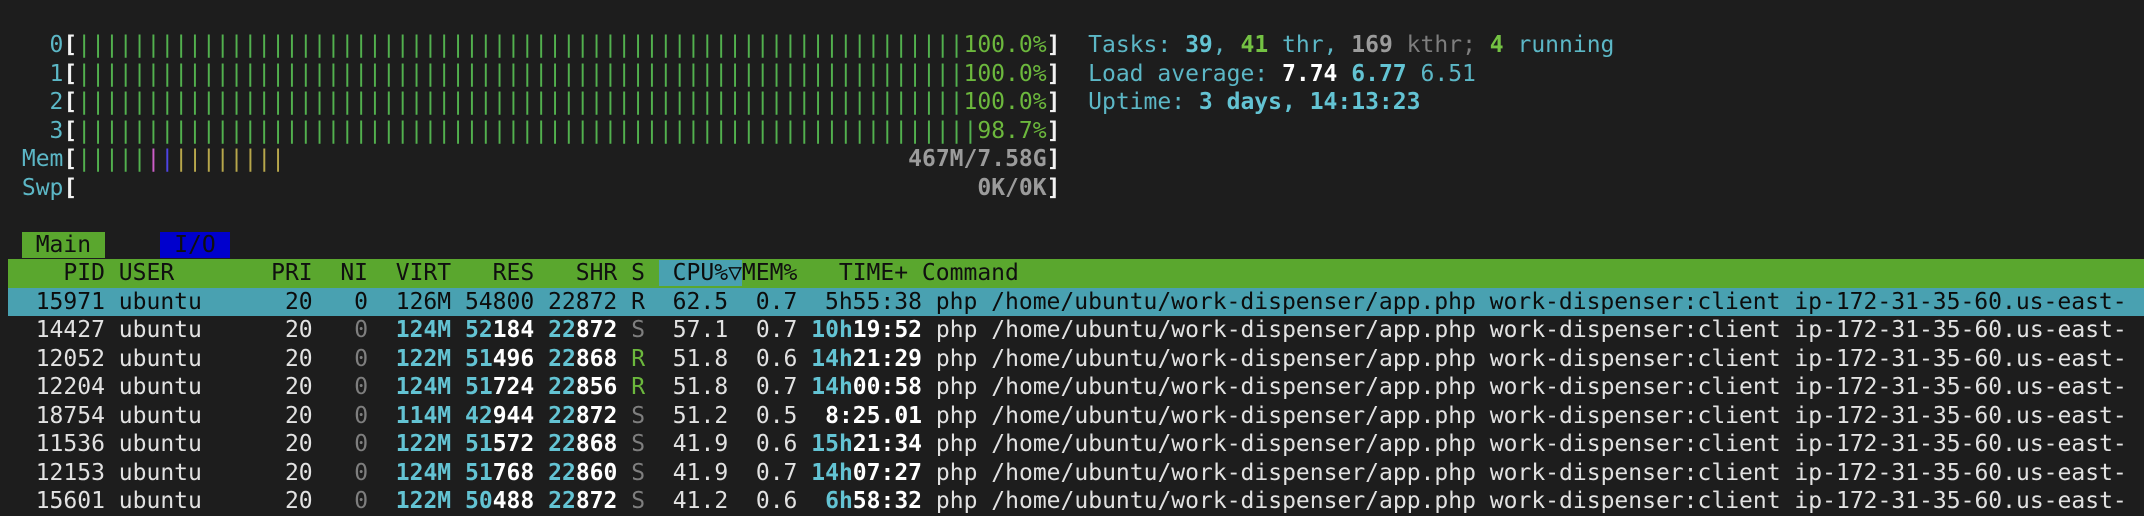 The width and height of the screenshot is (2144, 516). Describe the element at coordinates (887, 501) in the screenshot. I see `process-row-seg-14: 58:32` at that location.